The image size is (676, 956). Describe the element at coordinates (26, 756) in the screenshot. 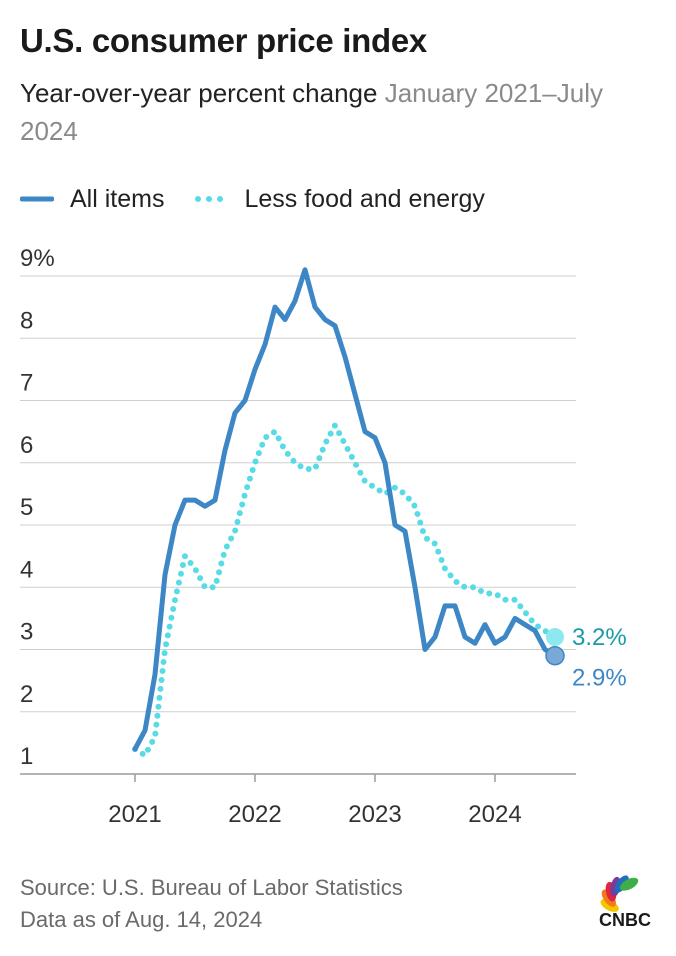

I see `y-tick-label: 1` at that location.